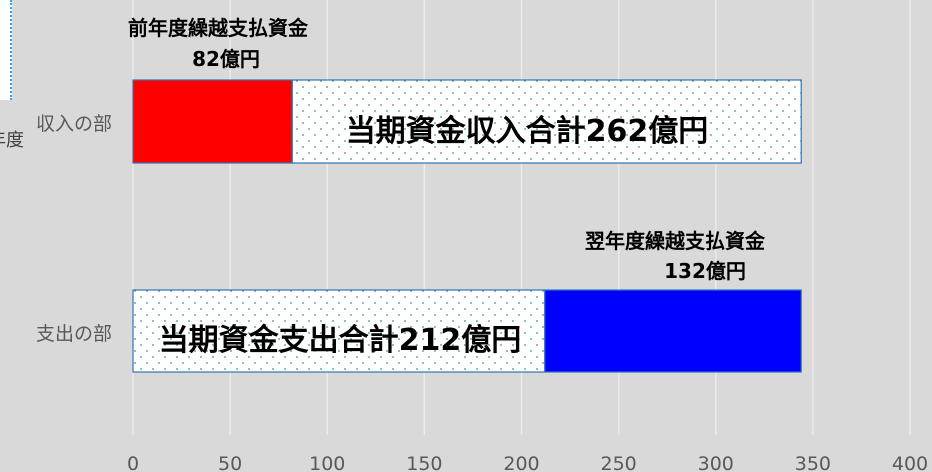 This screenshot has width=932, height=472. Describe the element at coordinates (910, 462) in the screenshot. I see `x-tick-400: 400` at that location.